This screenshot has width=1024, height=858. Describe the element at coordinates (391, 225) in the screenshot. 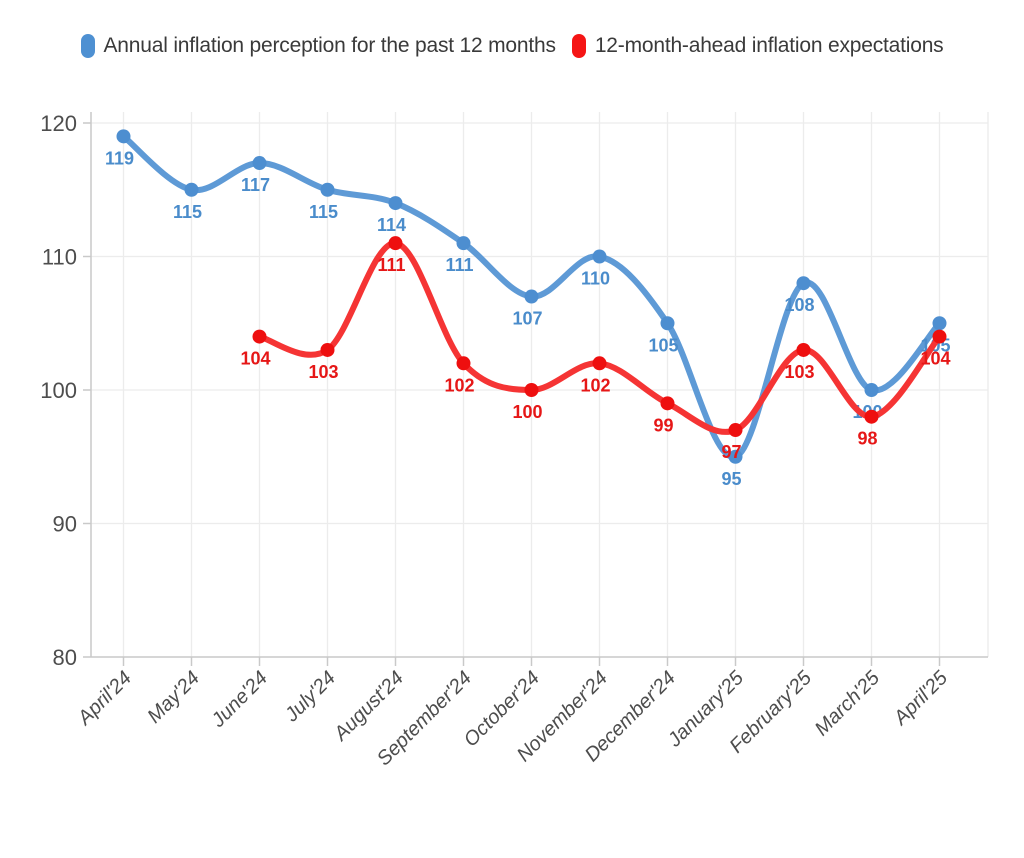

I see `svg-text: 114` at that location.